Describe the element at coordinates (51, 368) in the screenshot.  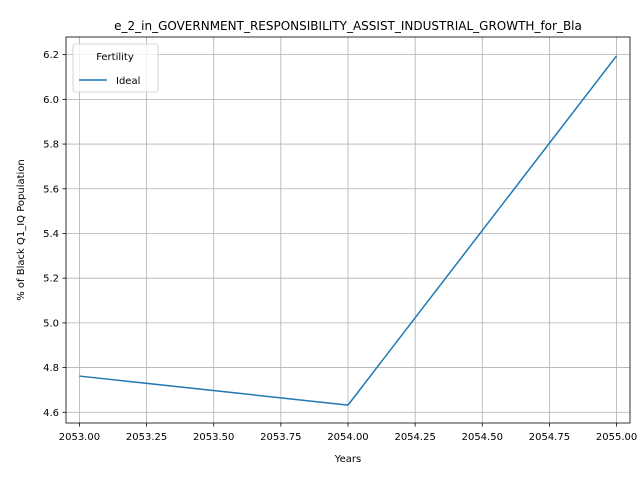
I see `y-tick-label: 4.8` at that location.